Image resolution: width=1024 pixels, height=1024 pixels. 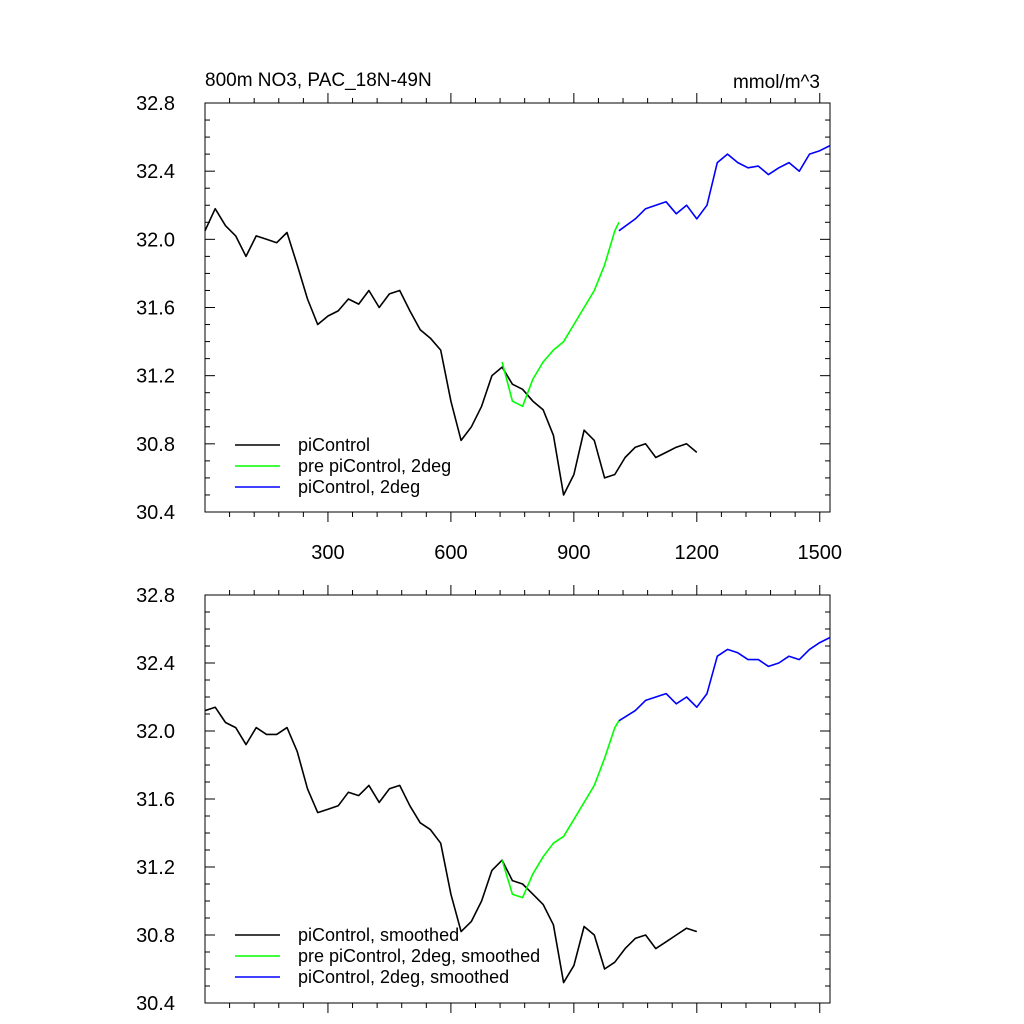 I want to click on chart-title: 800m NO3, PAC_18N-49N, so click(x=318, y=80).